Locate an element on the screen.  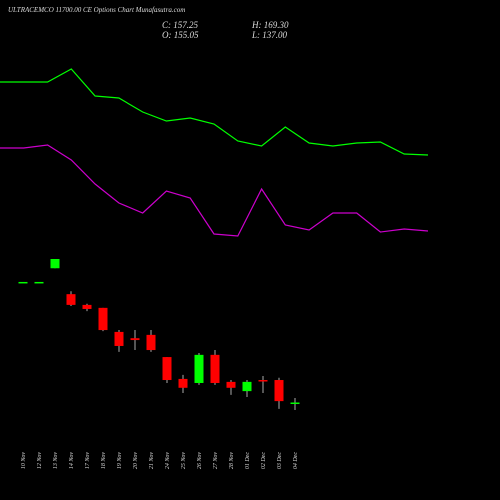
x-tick-label: 26 Nov is located at coordinates (200, 461).